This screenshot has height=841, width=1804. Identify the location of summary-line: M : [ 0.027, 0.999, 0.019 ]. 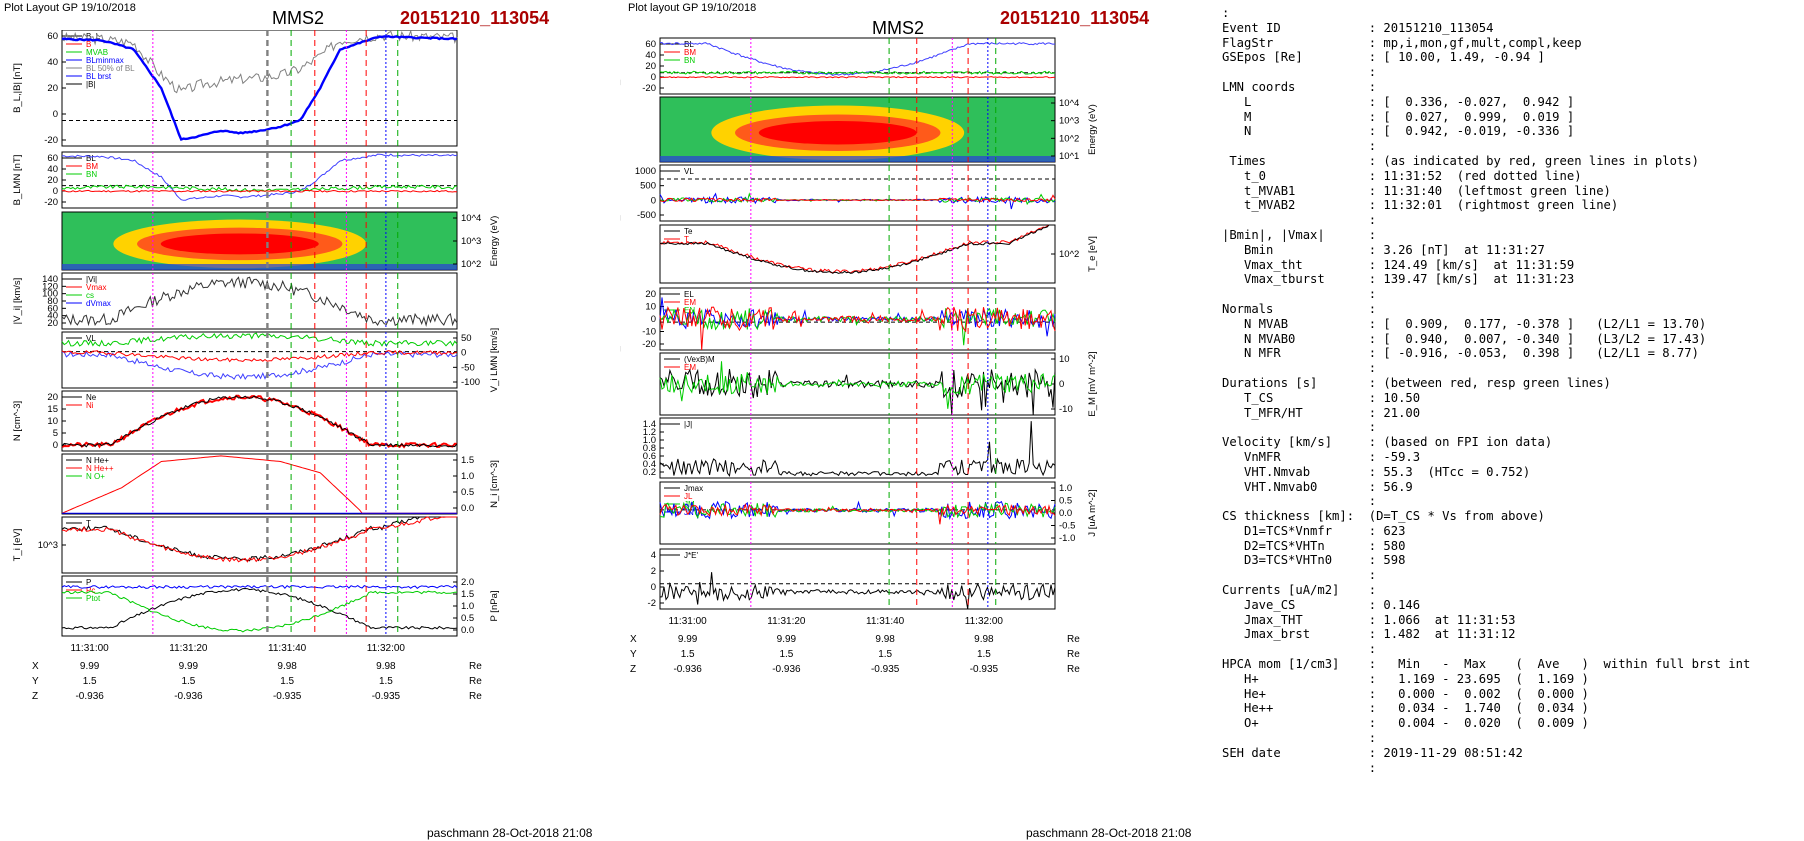
(1398, 116).